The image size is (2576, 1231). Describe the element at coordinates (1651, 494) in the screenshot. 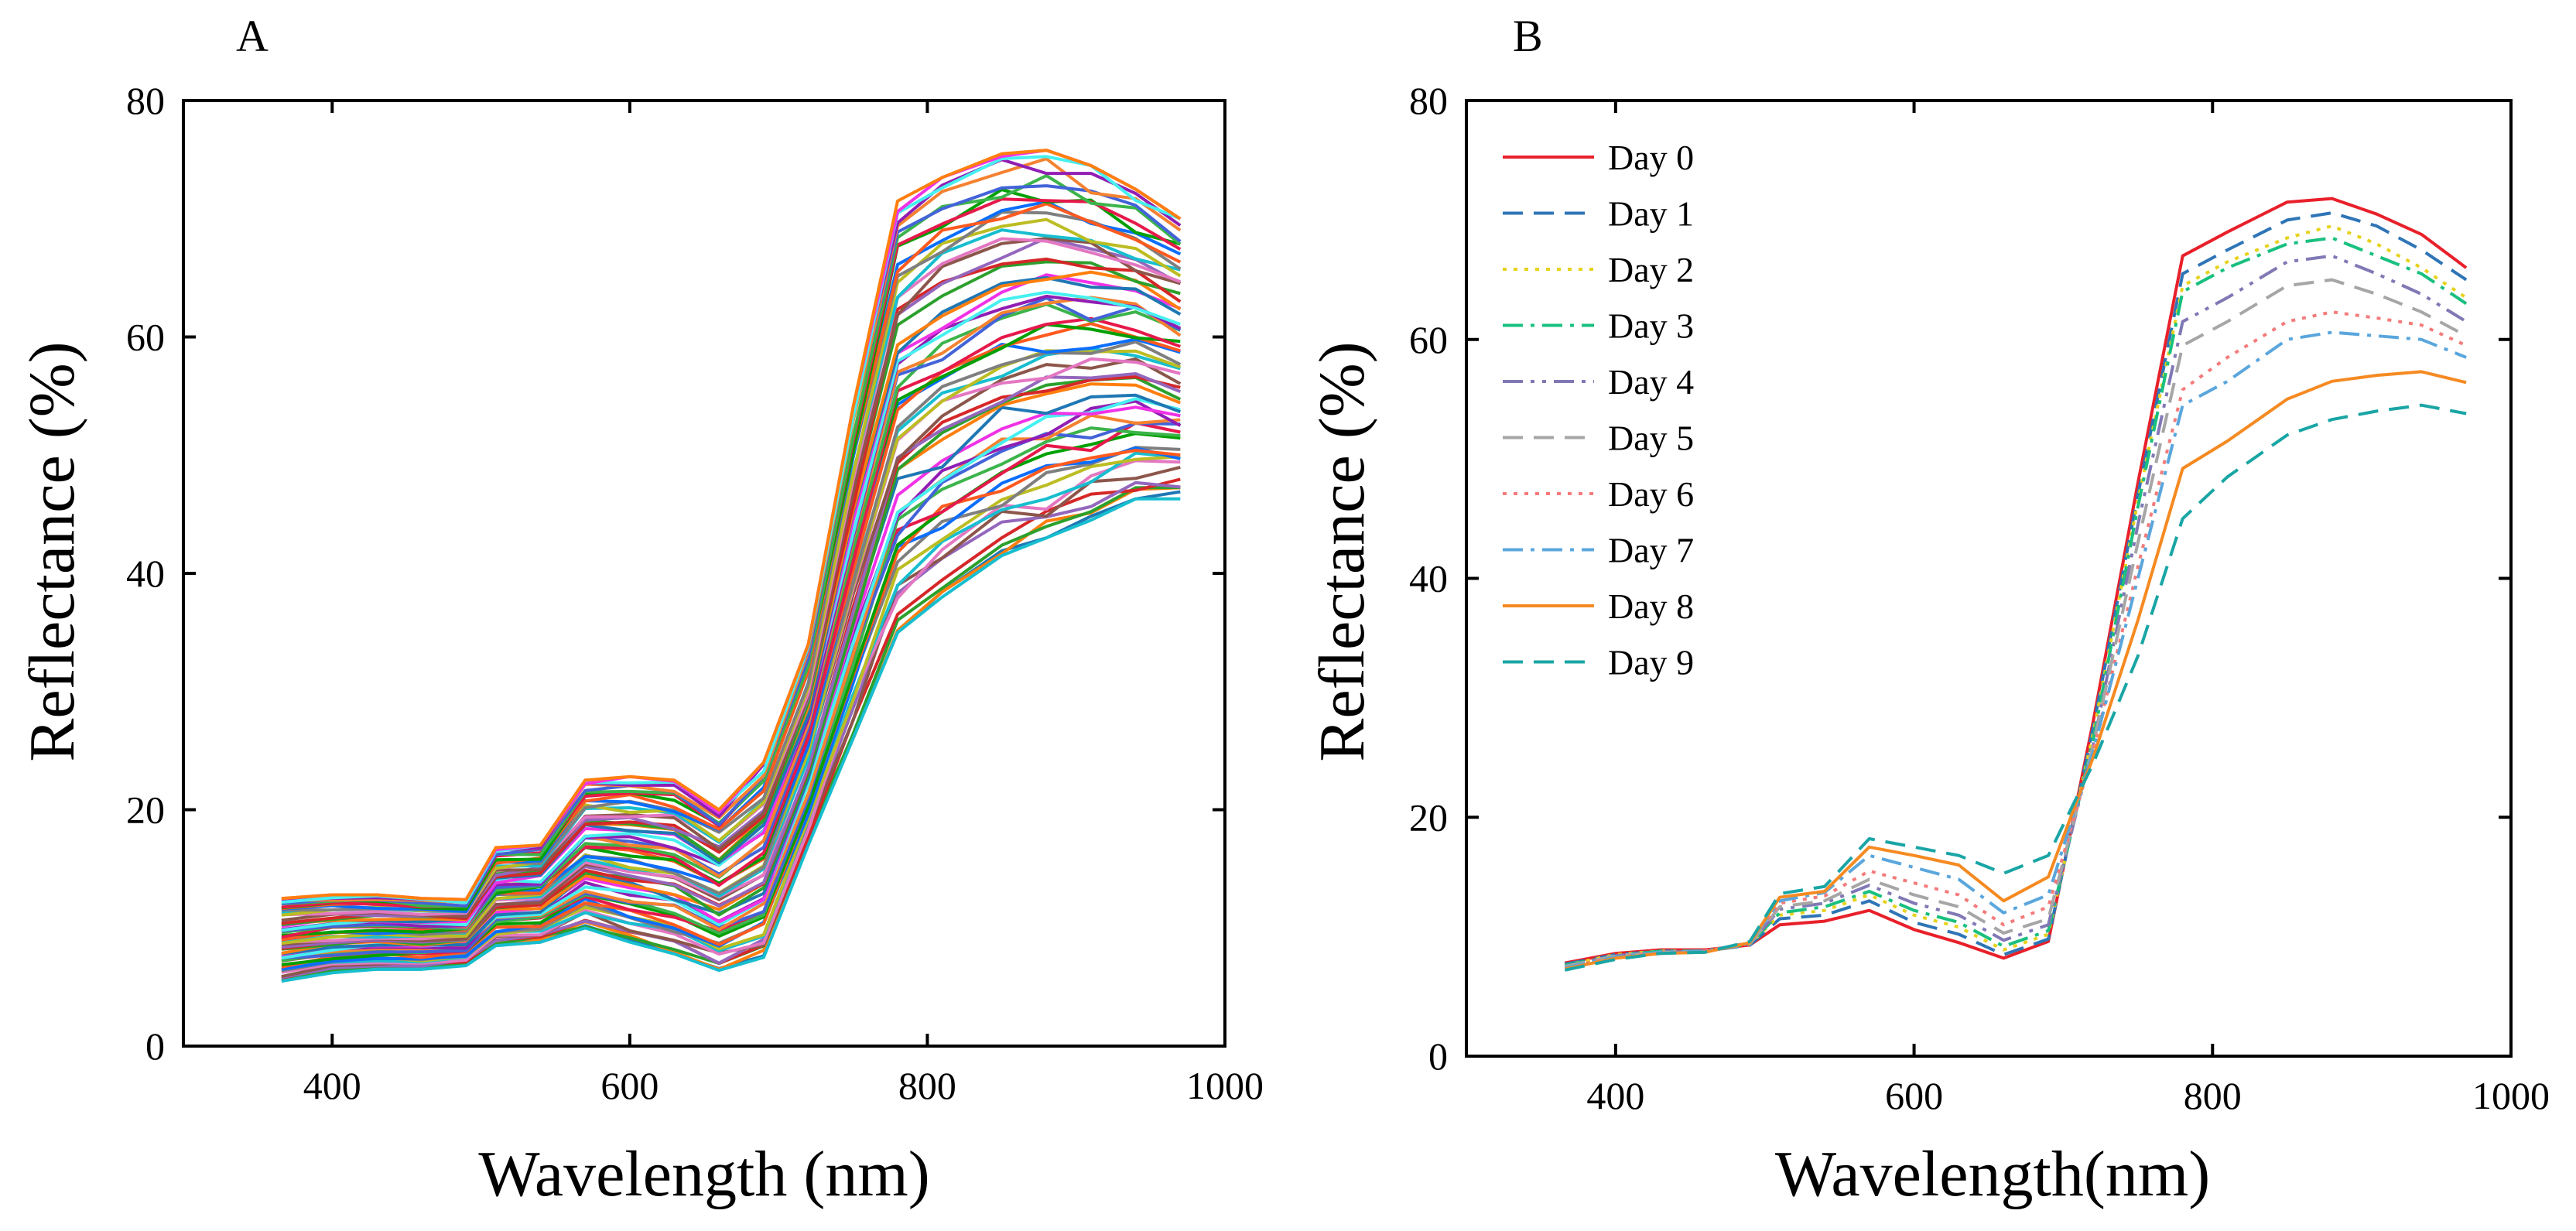

I see `panel-b-legend-label-day-6: Day 6` at that location.